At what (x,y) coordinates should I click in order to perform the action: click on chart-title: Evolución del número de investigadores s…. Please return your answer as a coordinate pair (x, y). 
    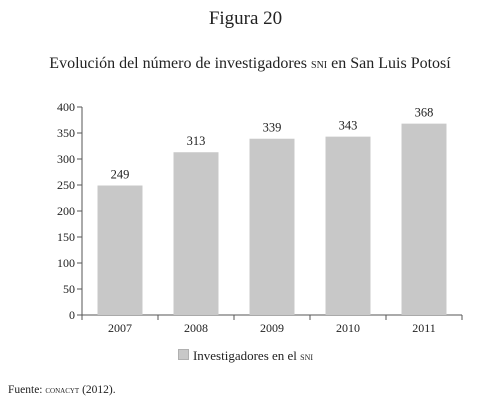
    Looking at the image, I should click on (250, 64).